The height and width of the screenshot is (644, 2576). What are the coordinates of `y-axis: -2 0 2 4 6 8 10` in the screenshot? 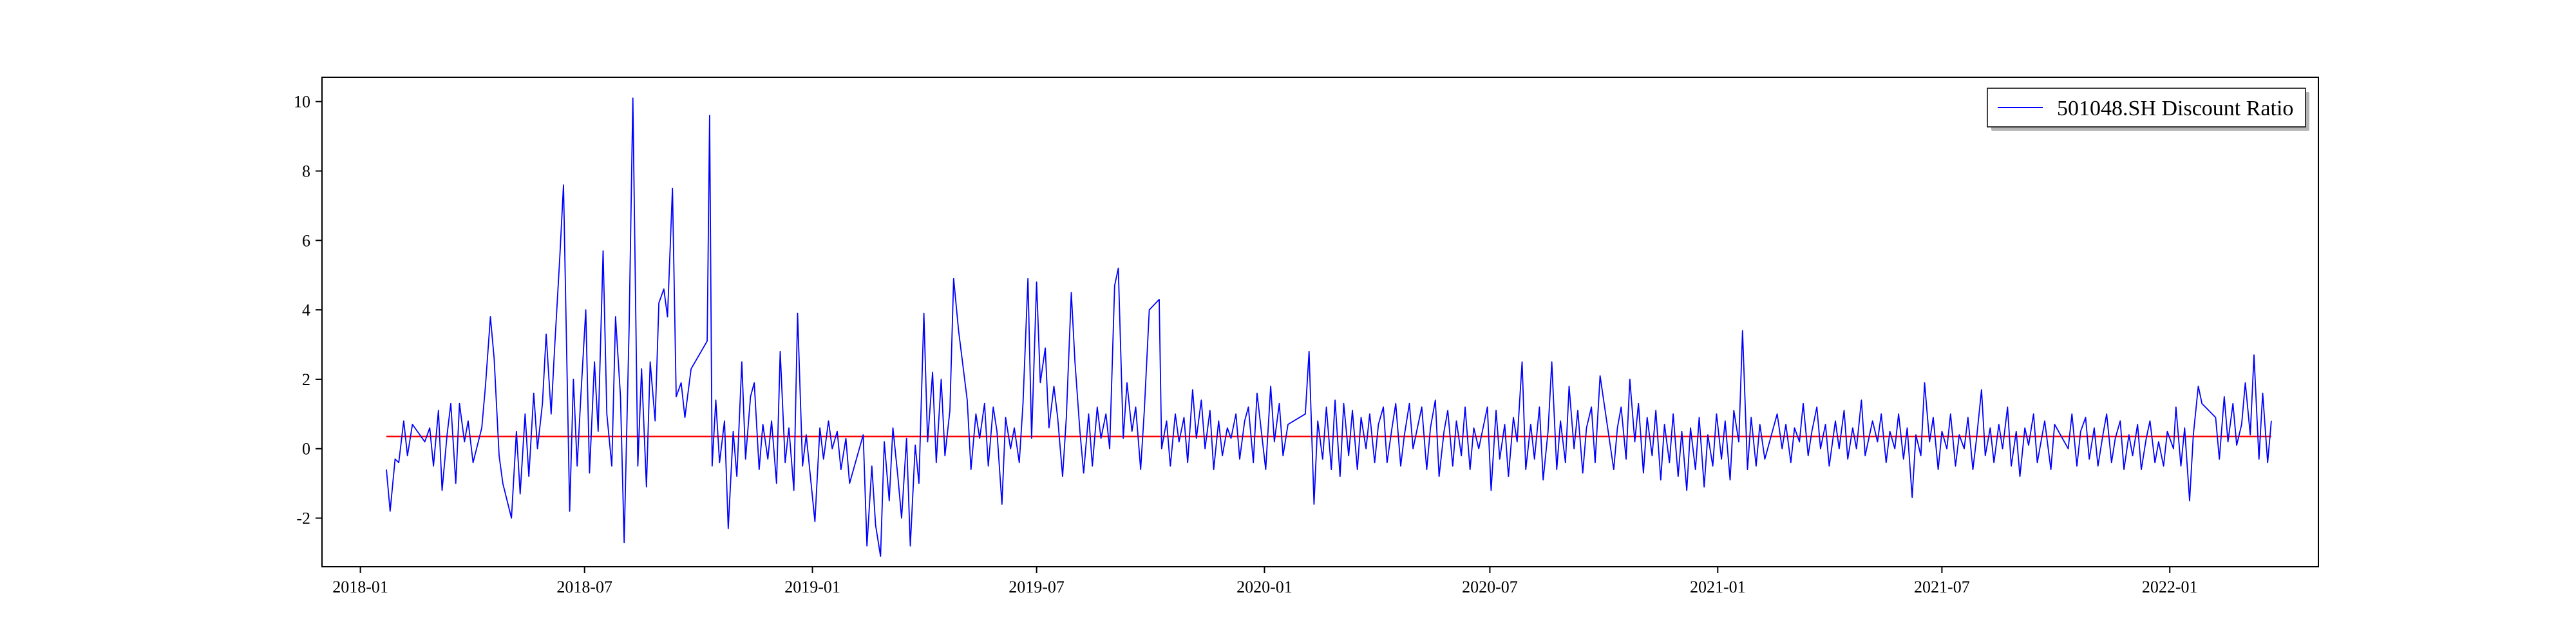 It's located at (308, 310).